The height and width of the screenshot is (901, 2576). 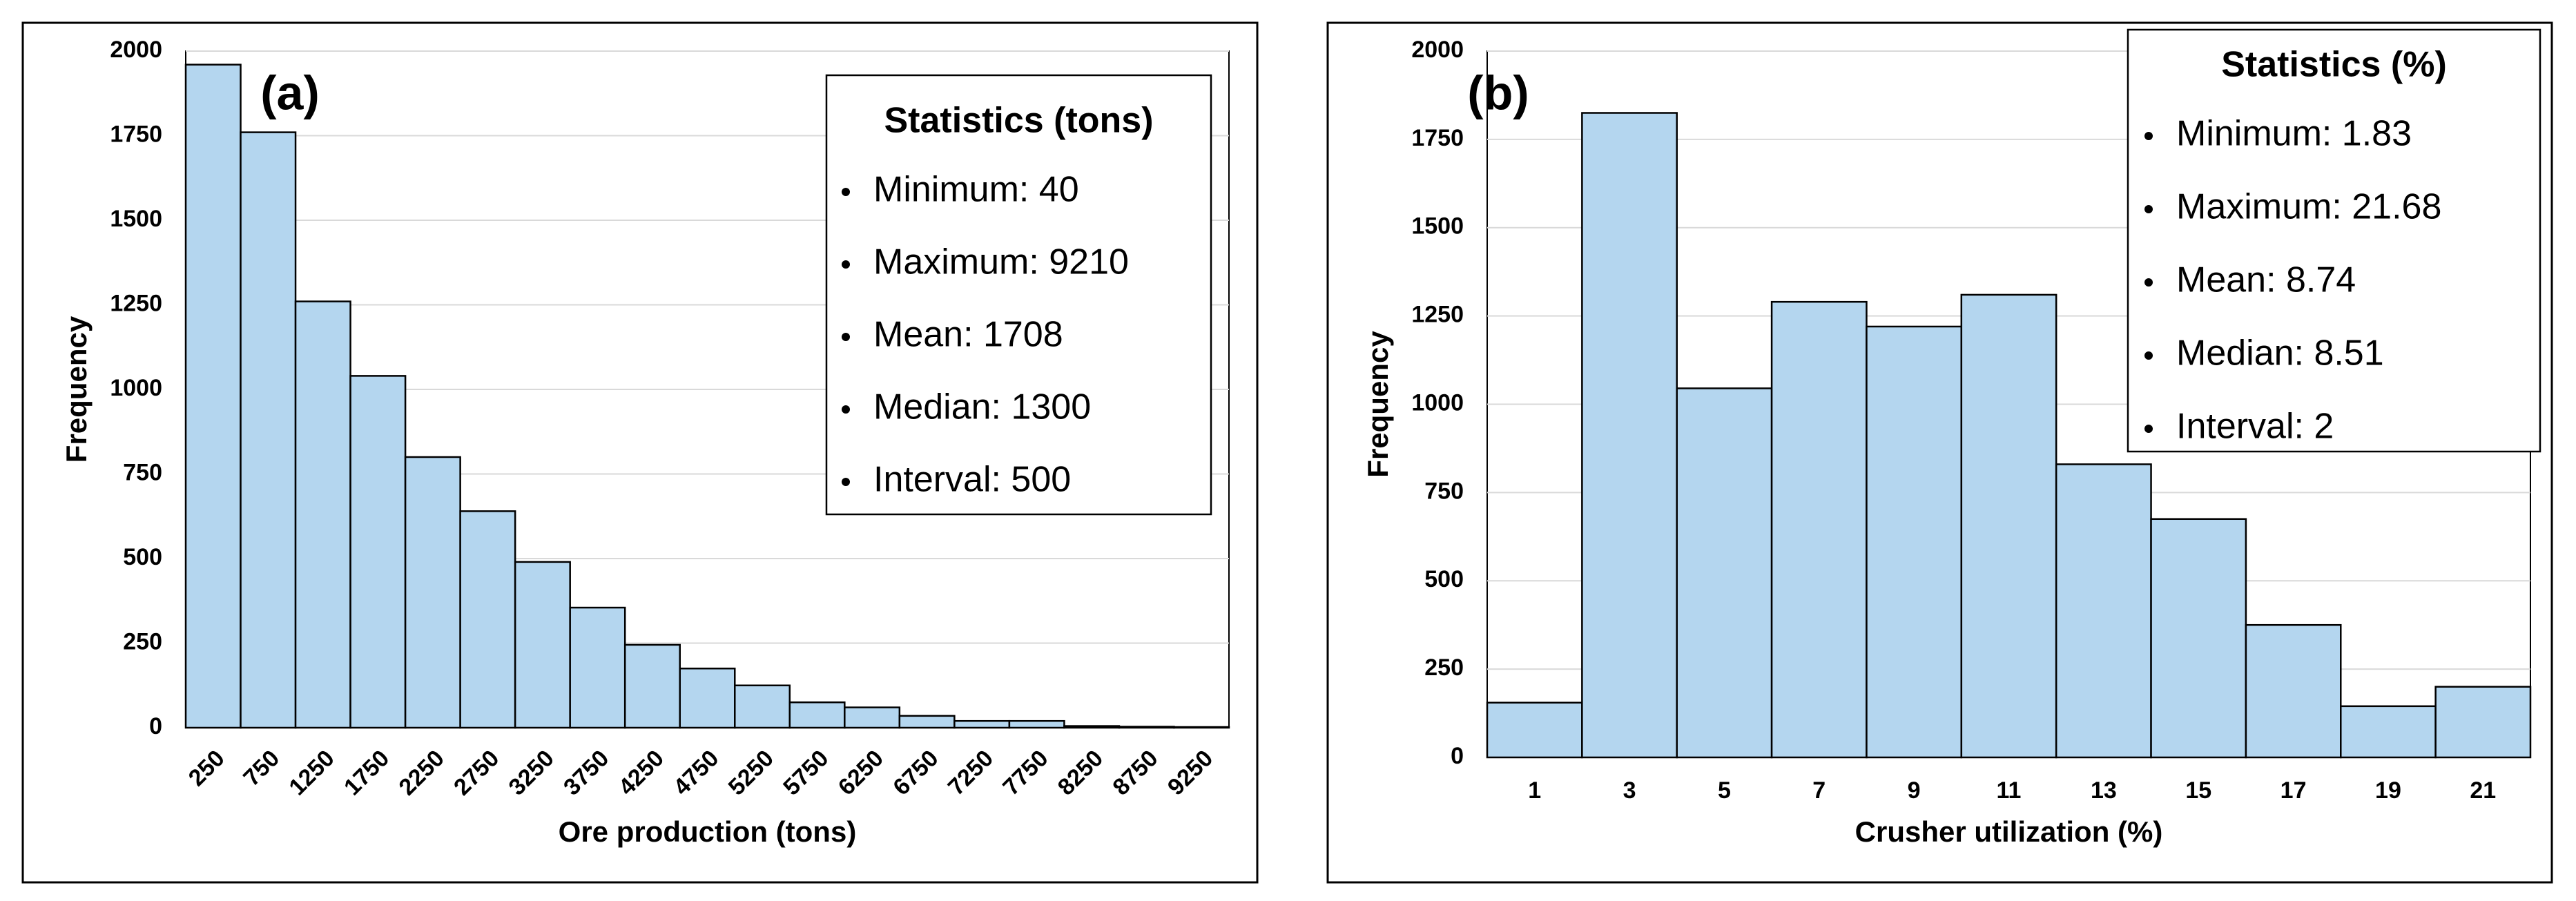 What do you see at coordinates (2293, 791) in the screenshot?
I see `x-tick-label: 17` at bounding box center [2293, 791].